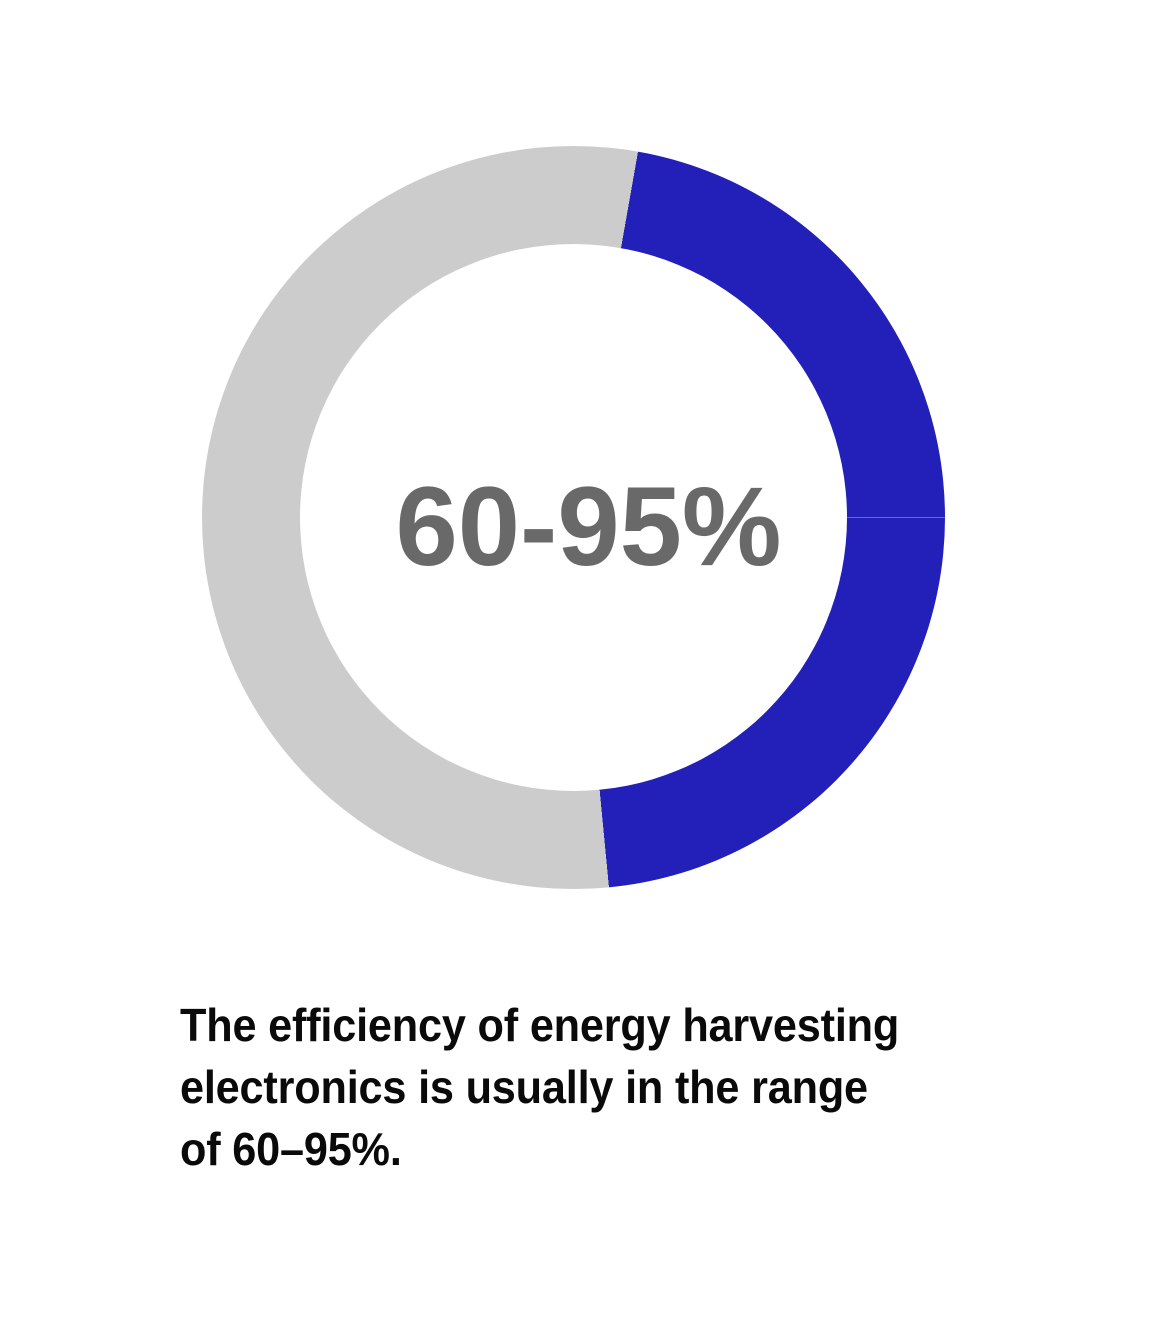 The width and height of the screenshot is (1169, 1326). I want to click on donut-center-label: 60-95%, so click(588, 526).